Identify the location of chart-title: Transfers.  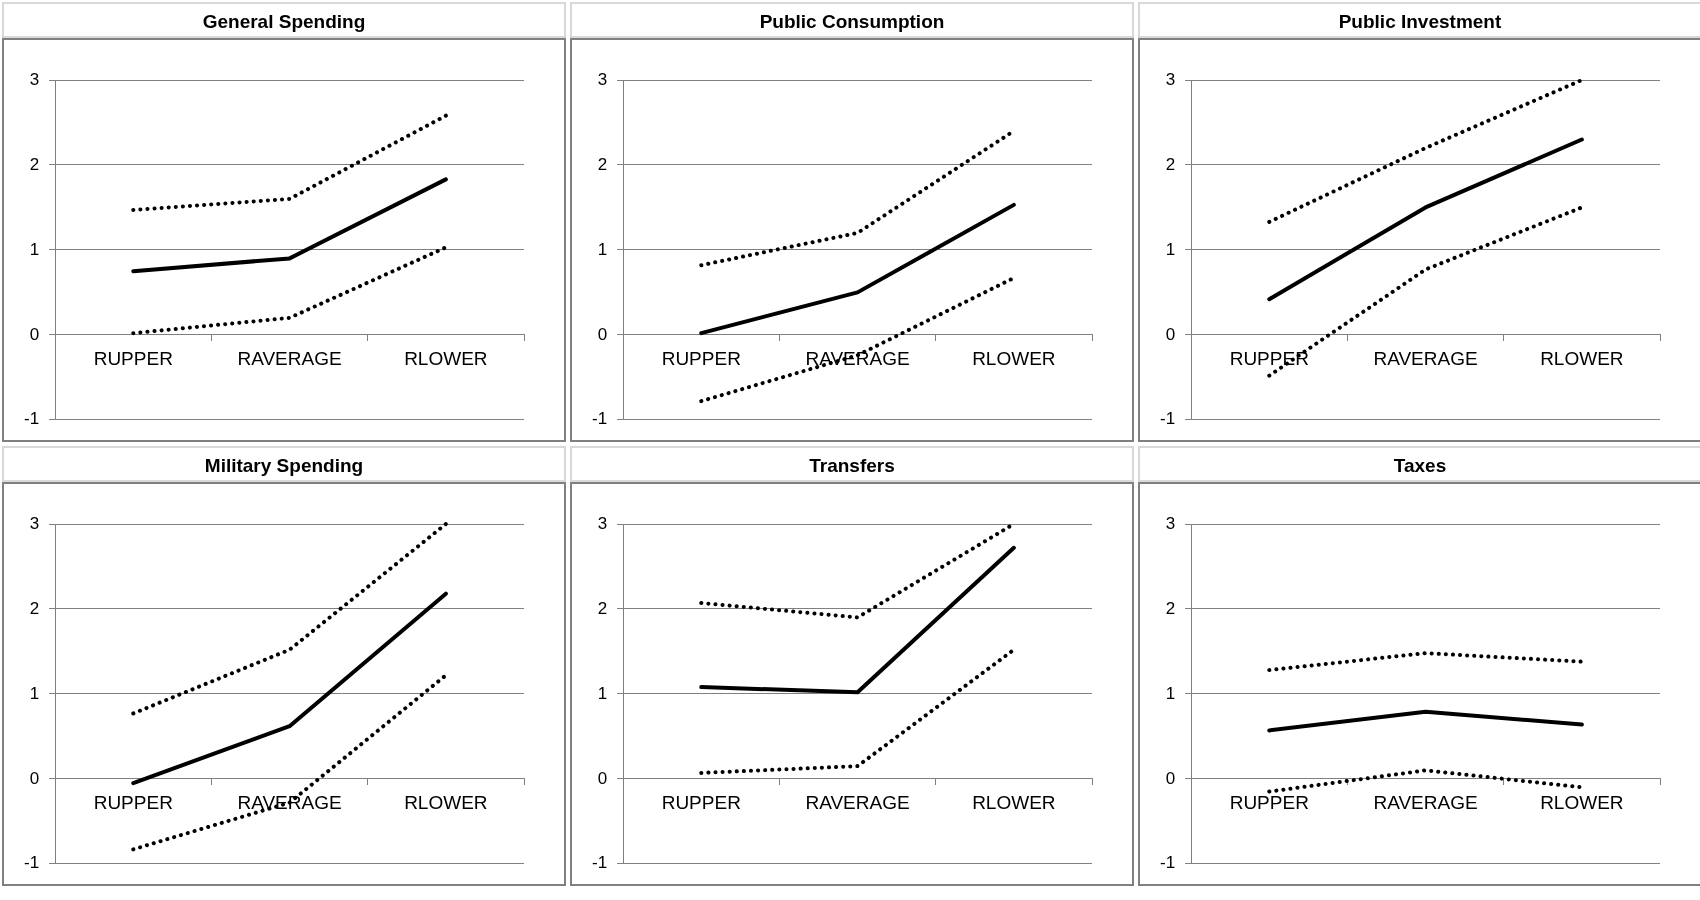
(852, 464).